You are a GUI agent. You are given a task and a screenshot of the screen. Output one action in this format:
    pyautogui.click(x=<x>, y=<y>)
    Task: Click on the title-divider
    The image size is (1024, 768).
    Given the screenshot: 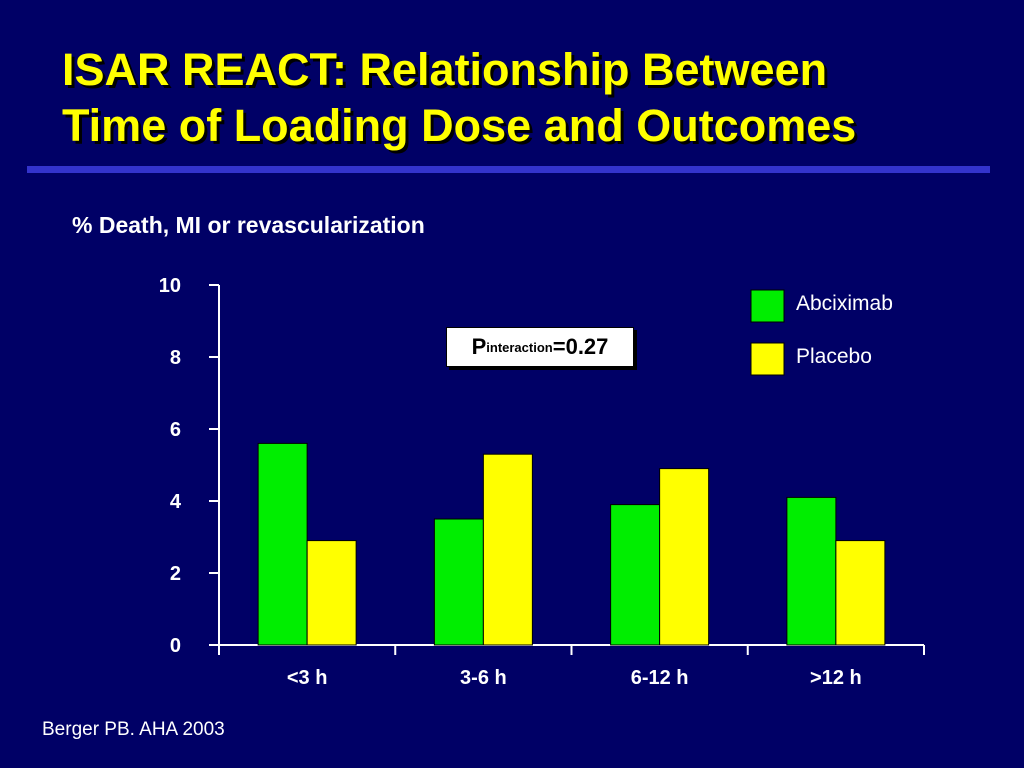 What is the action you would take?
    pyautogui.click(x=508, y=169)
    